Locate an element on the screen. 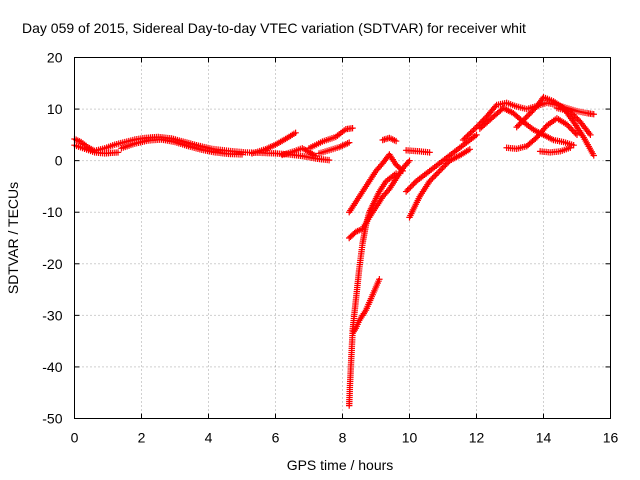 Image resolution: width=640 pixels, height=480 pixels. x-tick-label: 2 is located at coordinates (142, 438).